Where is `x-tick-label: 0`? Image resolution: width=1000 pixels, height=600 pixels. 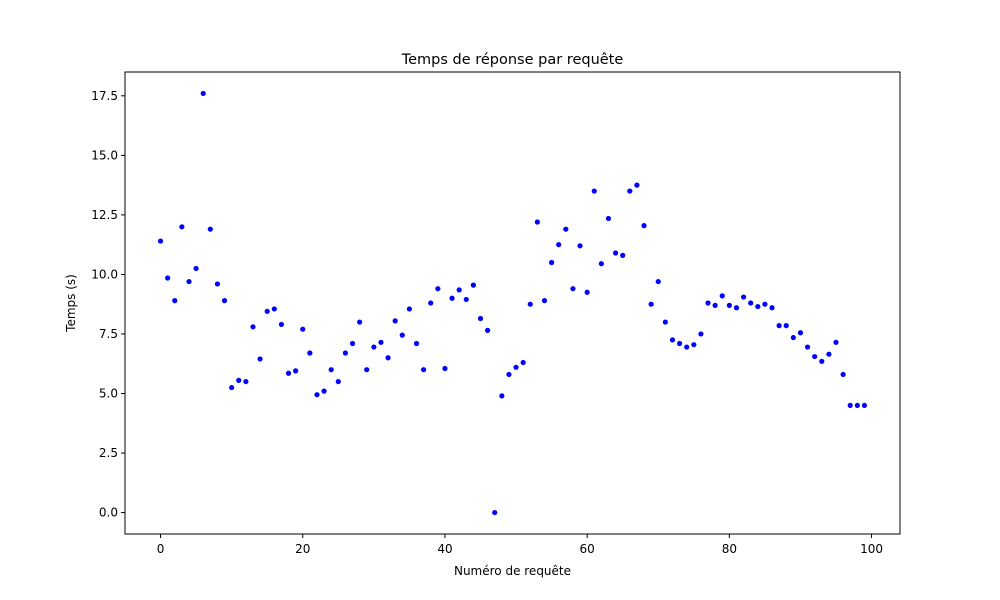
x-tick-label: 0 is located at coordinates (161, 549).